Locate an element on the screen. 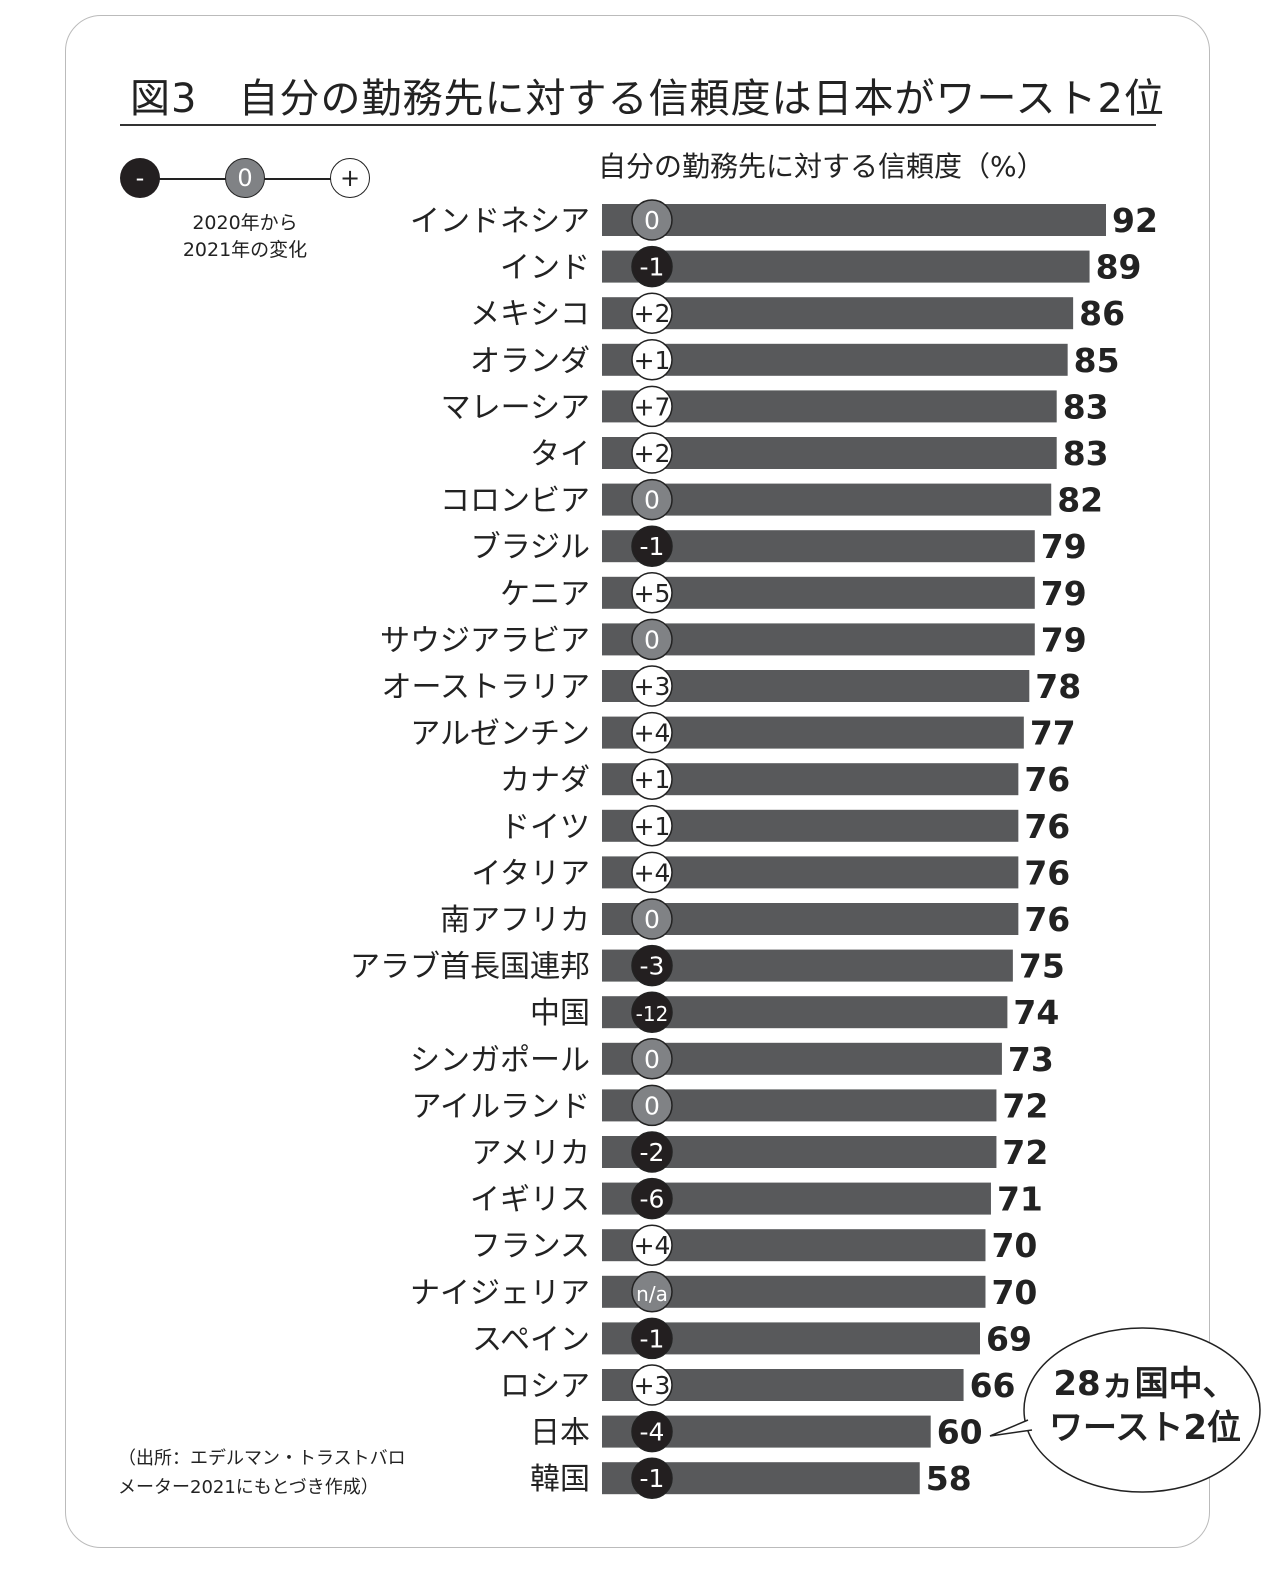  category-label: ケニア is located at coordinates (545, 594).